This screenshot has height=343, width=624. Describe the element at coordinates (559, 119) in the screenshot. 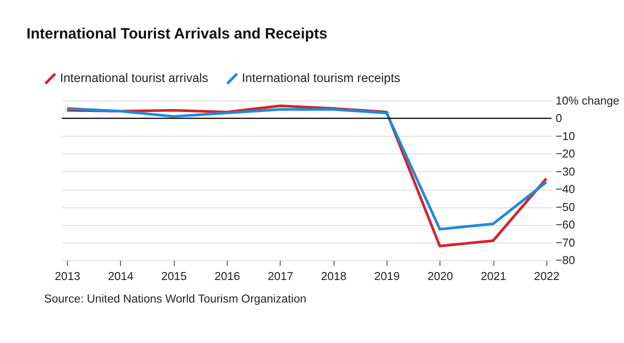

I see `y-tick-label: 0` at that location.